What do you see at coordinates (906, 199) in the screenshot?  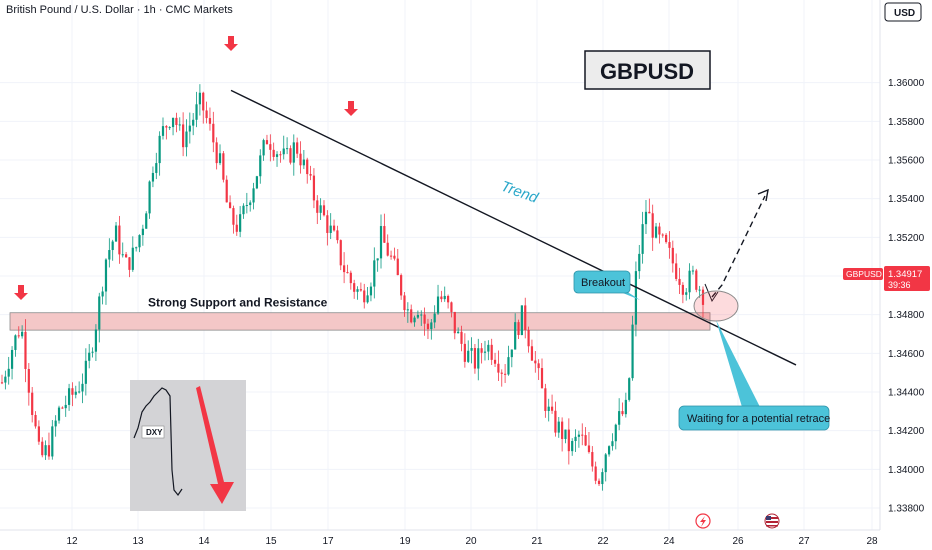 I see `y-tick-label: 1.35400` at bounding box center [906, 199].